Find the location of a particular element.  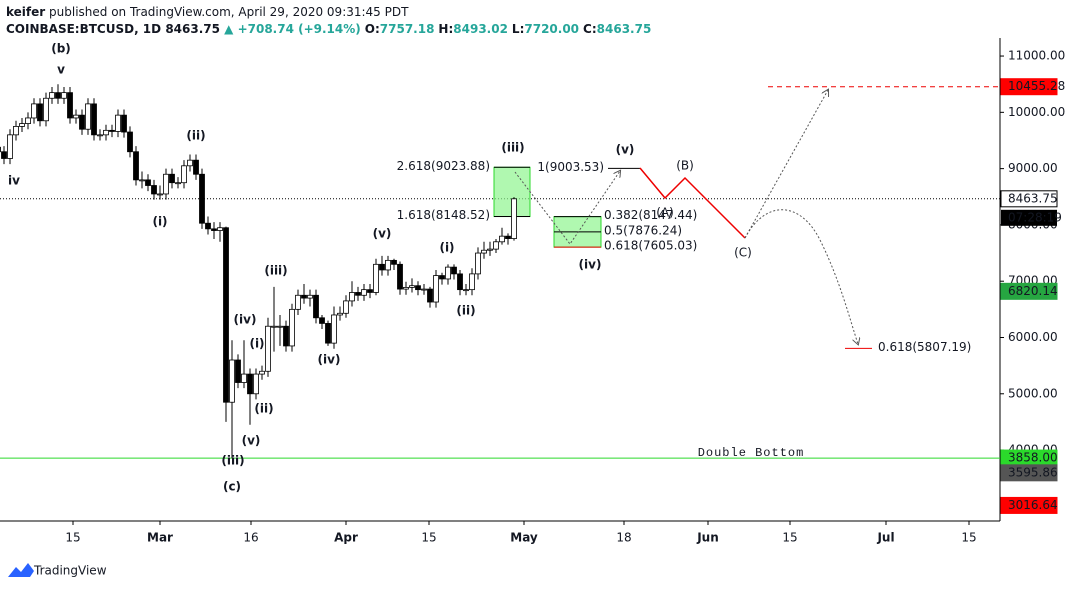

logo: TradingView is located at coordinates (57, 570).